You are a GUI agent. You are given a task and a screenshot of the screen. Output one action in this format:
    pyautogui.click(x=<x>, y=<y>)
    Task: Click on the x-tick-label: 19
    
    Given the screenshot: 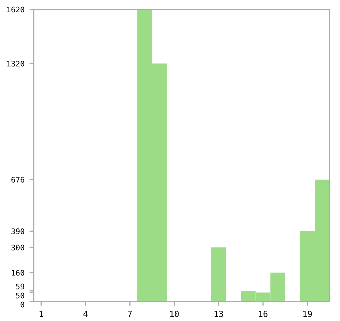 What is the action you would take?
    pyautogui.click(x=308, y=314)
    